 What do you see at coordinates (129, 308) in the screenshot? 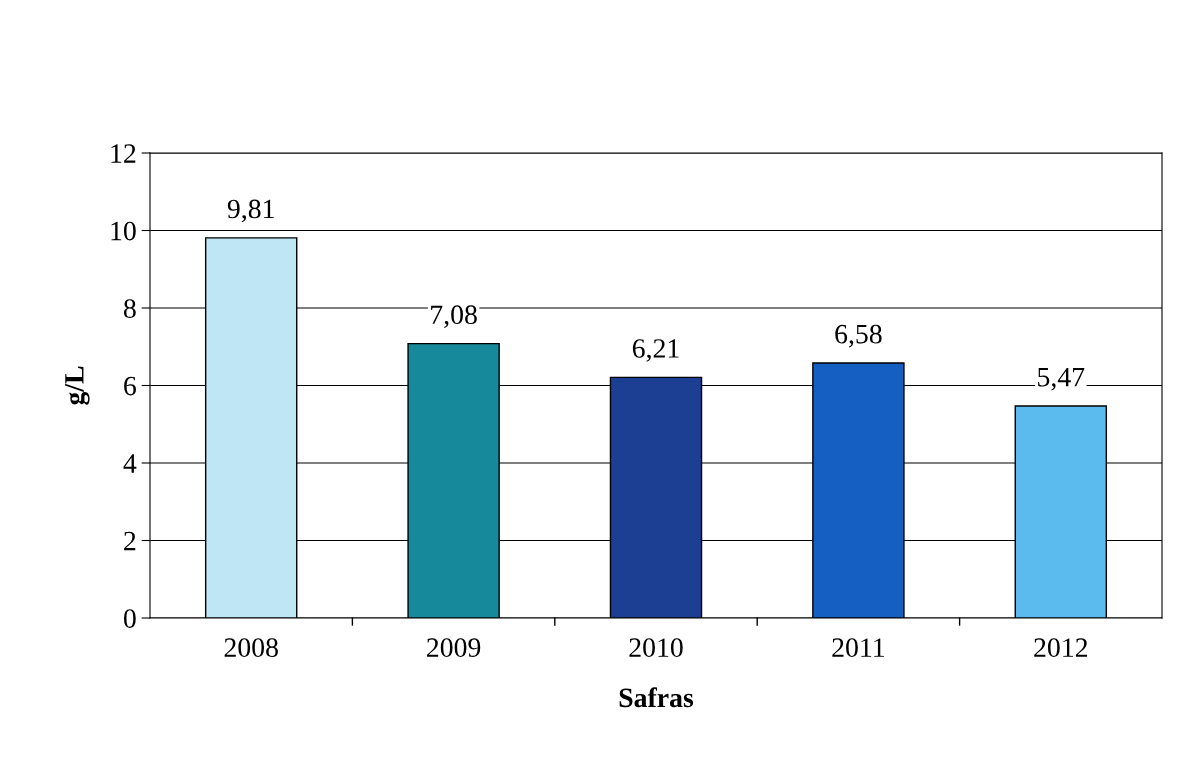
I see `y-tick-label: 8` at bounding box center [129, 308].